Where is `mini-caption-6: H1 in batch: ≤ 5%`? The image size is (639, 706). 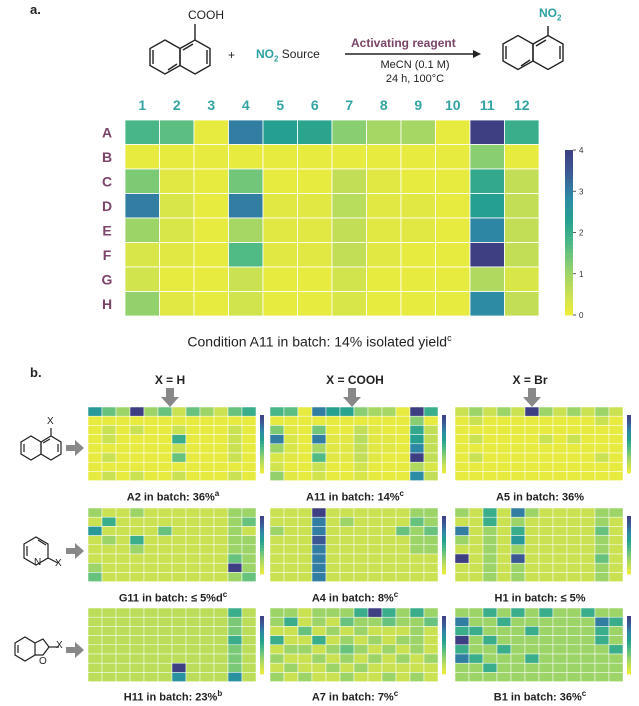 mini-caption-6: H1 in batch: ≤ 5% is located at coordinates (540, 597).